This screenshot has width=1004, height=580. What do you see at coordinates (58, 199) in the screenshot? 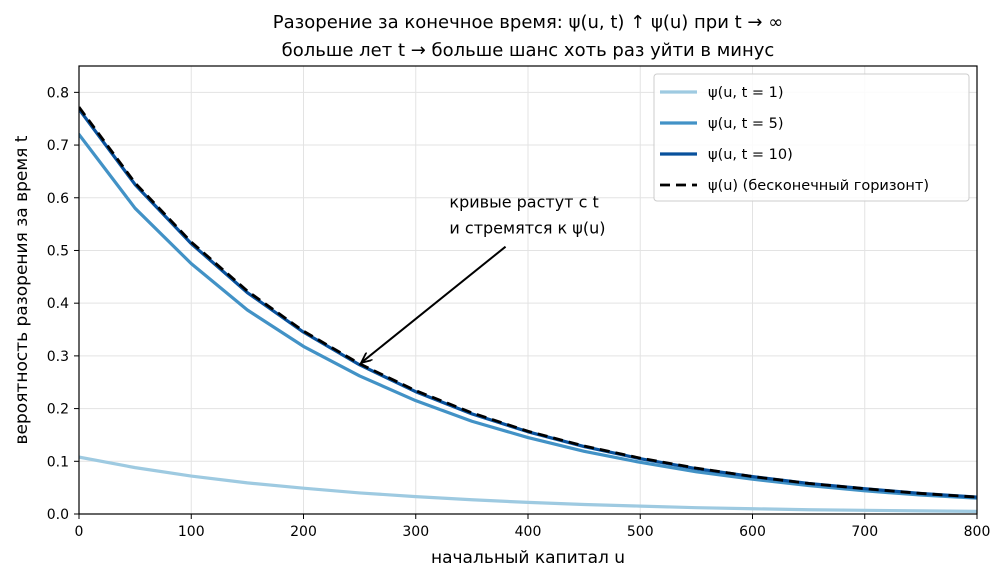
I see `y-tick-label: 0.6` at bounding box center [58, 199].